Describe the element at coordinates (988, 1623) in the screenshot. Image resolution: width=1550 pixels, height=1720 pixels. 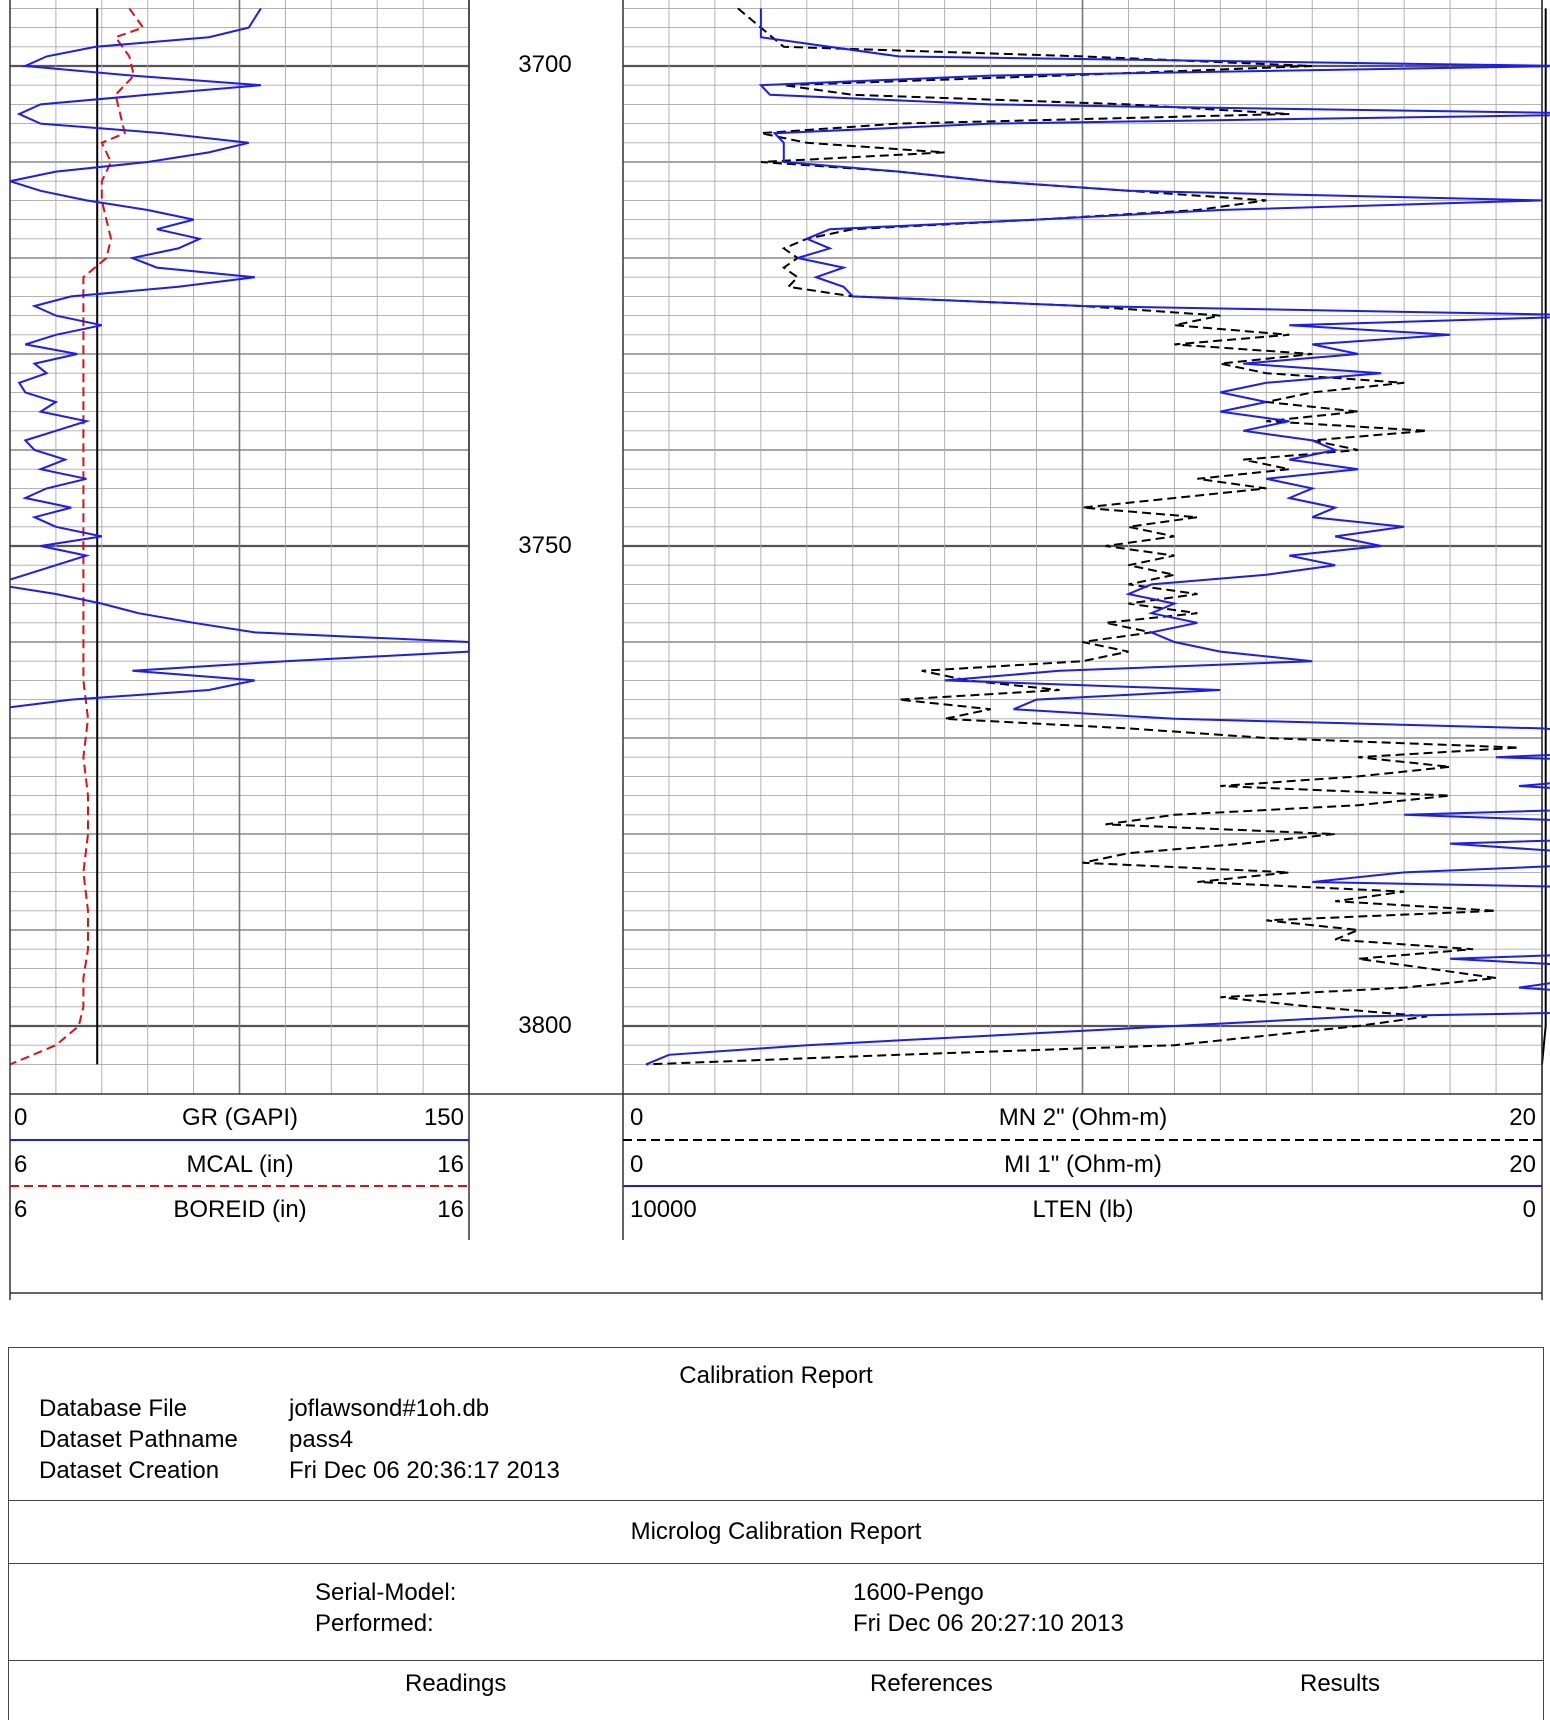
I see `performed-value: Fri Dec 06 20:27:10 2013` at that location.